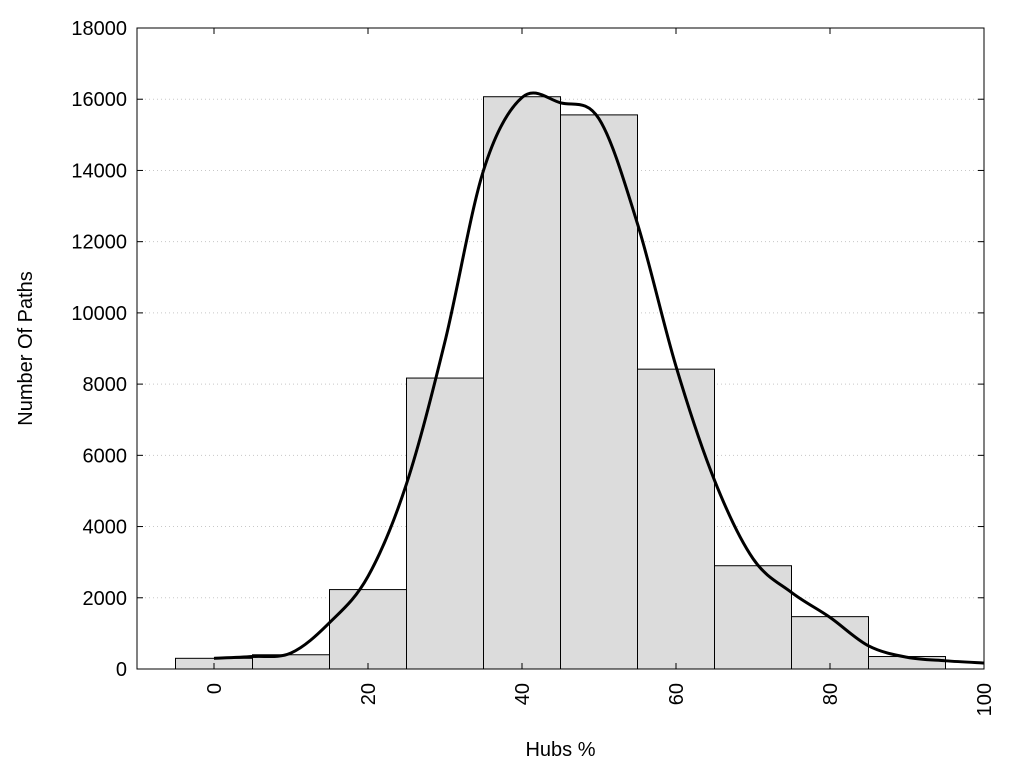 Image resolution: width=1024 pixels, height=768 pixels. I want to click on y-tick-label-2: 4000, so click(105, 528).